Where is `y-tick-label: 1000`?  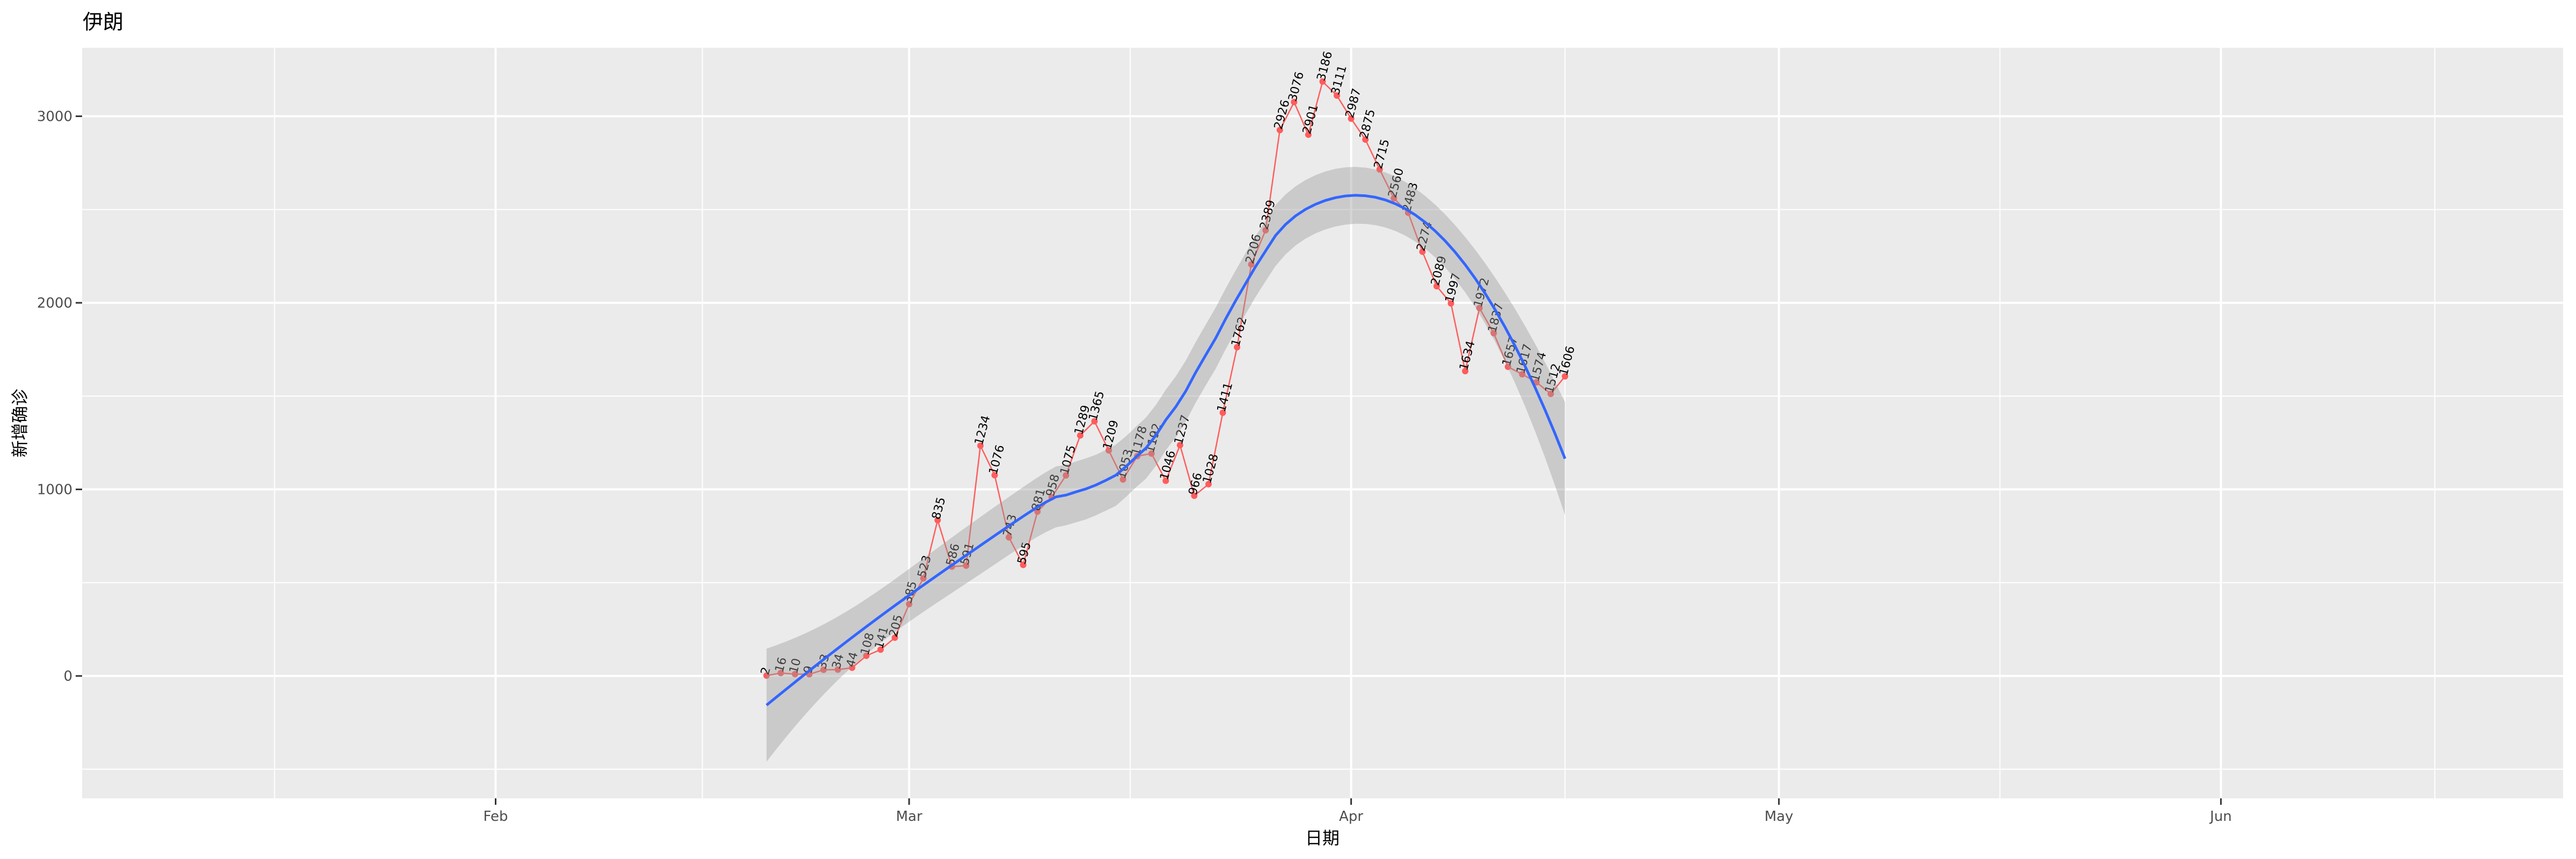
y-tick-label: 1000 is located at coordinates (54, 490).